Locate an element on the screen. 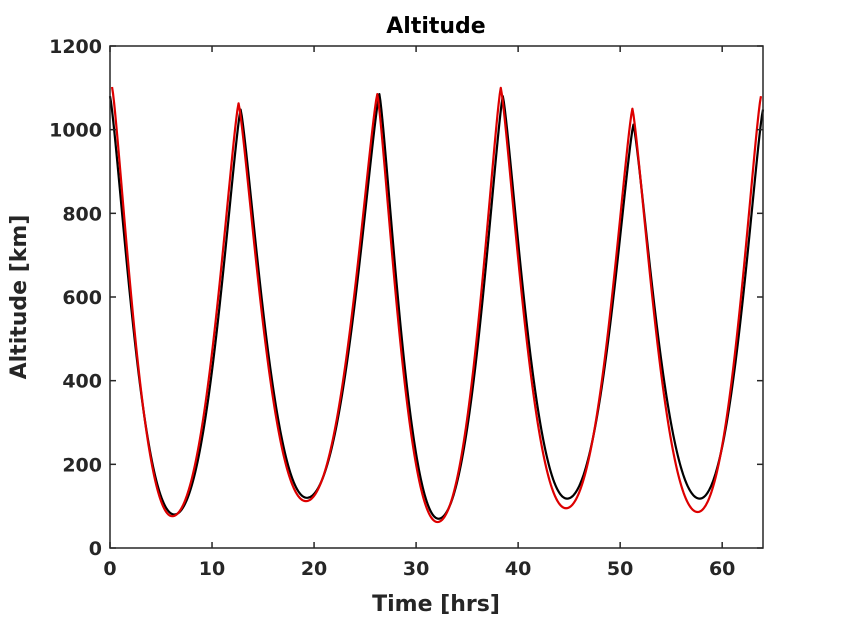 Image resolution: width=844 pixels, height=618 pixels. y-tick-label: 200 is located at coordinates (82, 465).